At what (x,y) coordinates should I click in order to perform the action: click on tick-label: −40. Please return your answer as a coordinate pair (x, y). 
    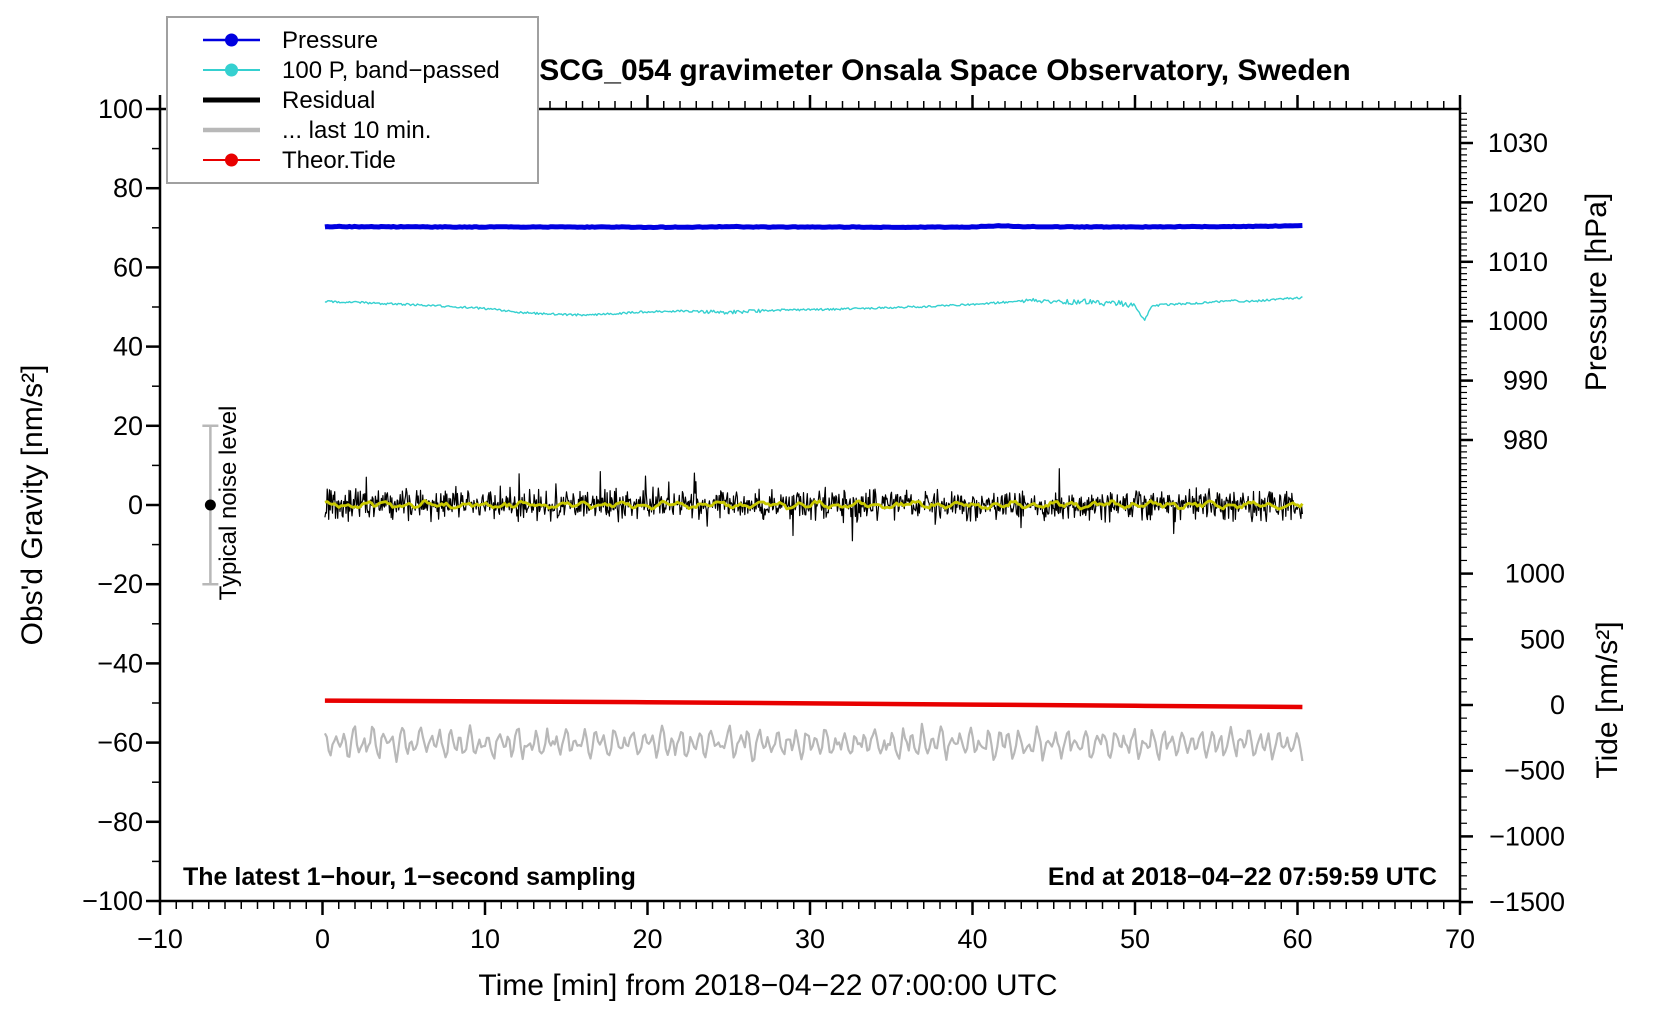
    Looking at the image, I should click on (120, 663).